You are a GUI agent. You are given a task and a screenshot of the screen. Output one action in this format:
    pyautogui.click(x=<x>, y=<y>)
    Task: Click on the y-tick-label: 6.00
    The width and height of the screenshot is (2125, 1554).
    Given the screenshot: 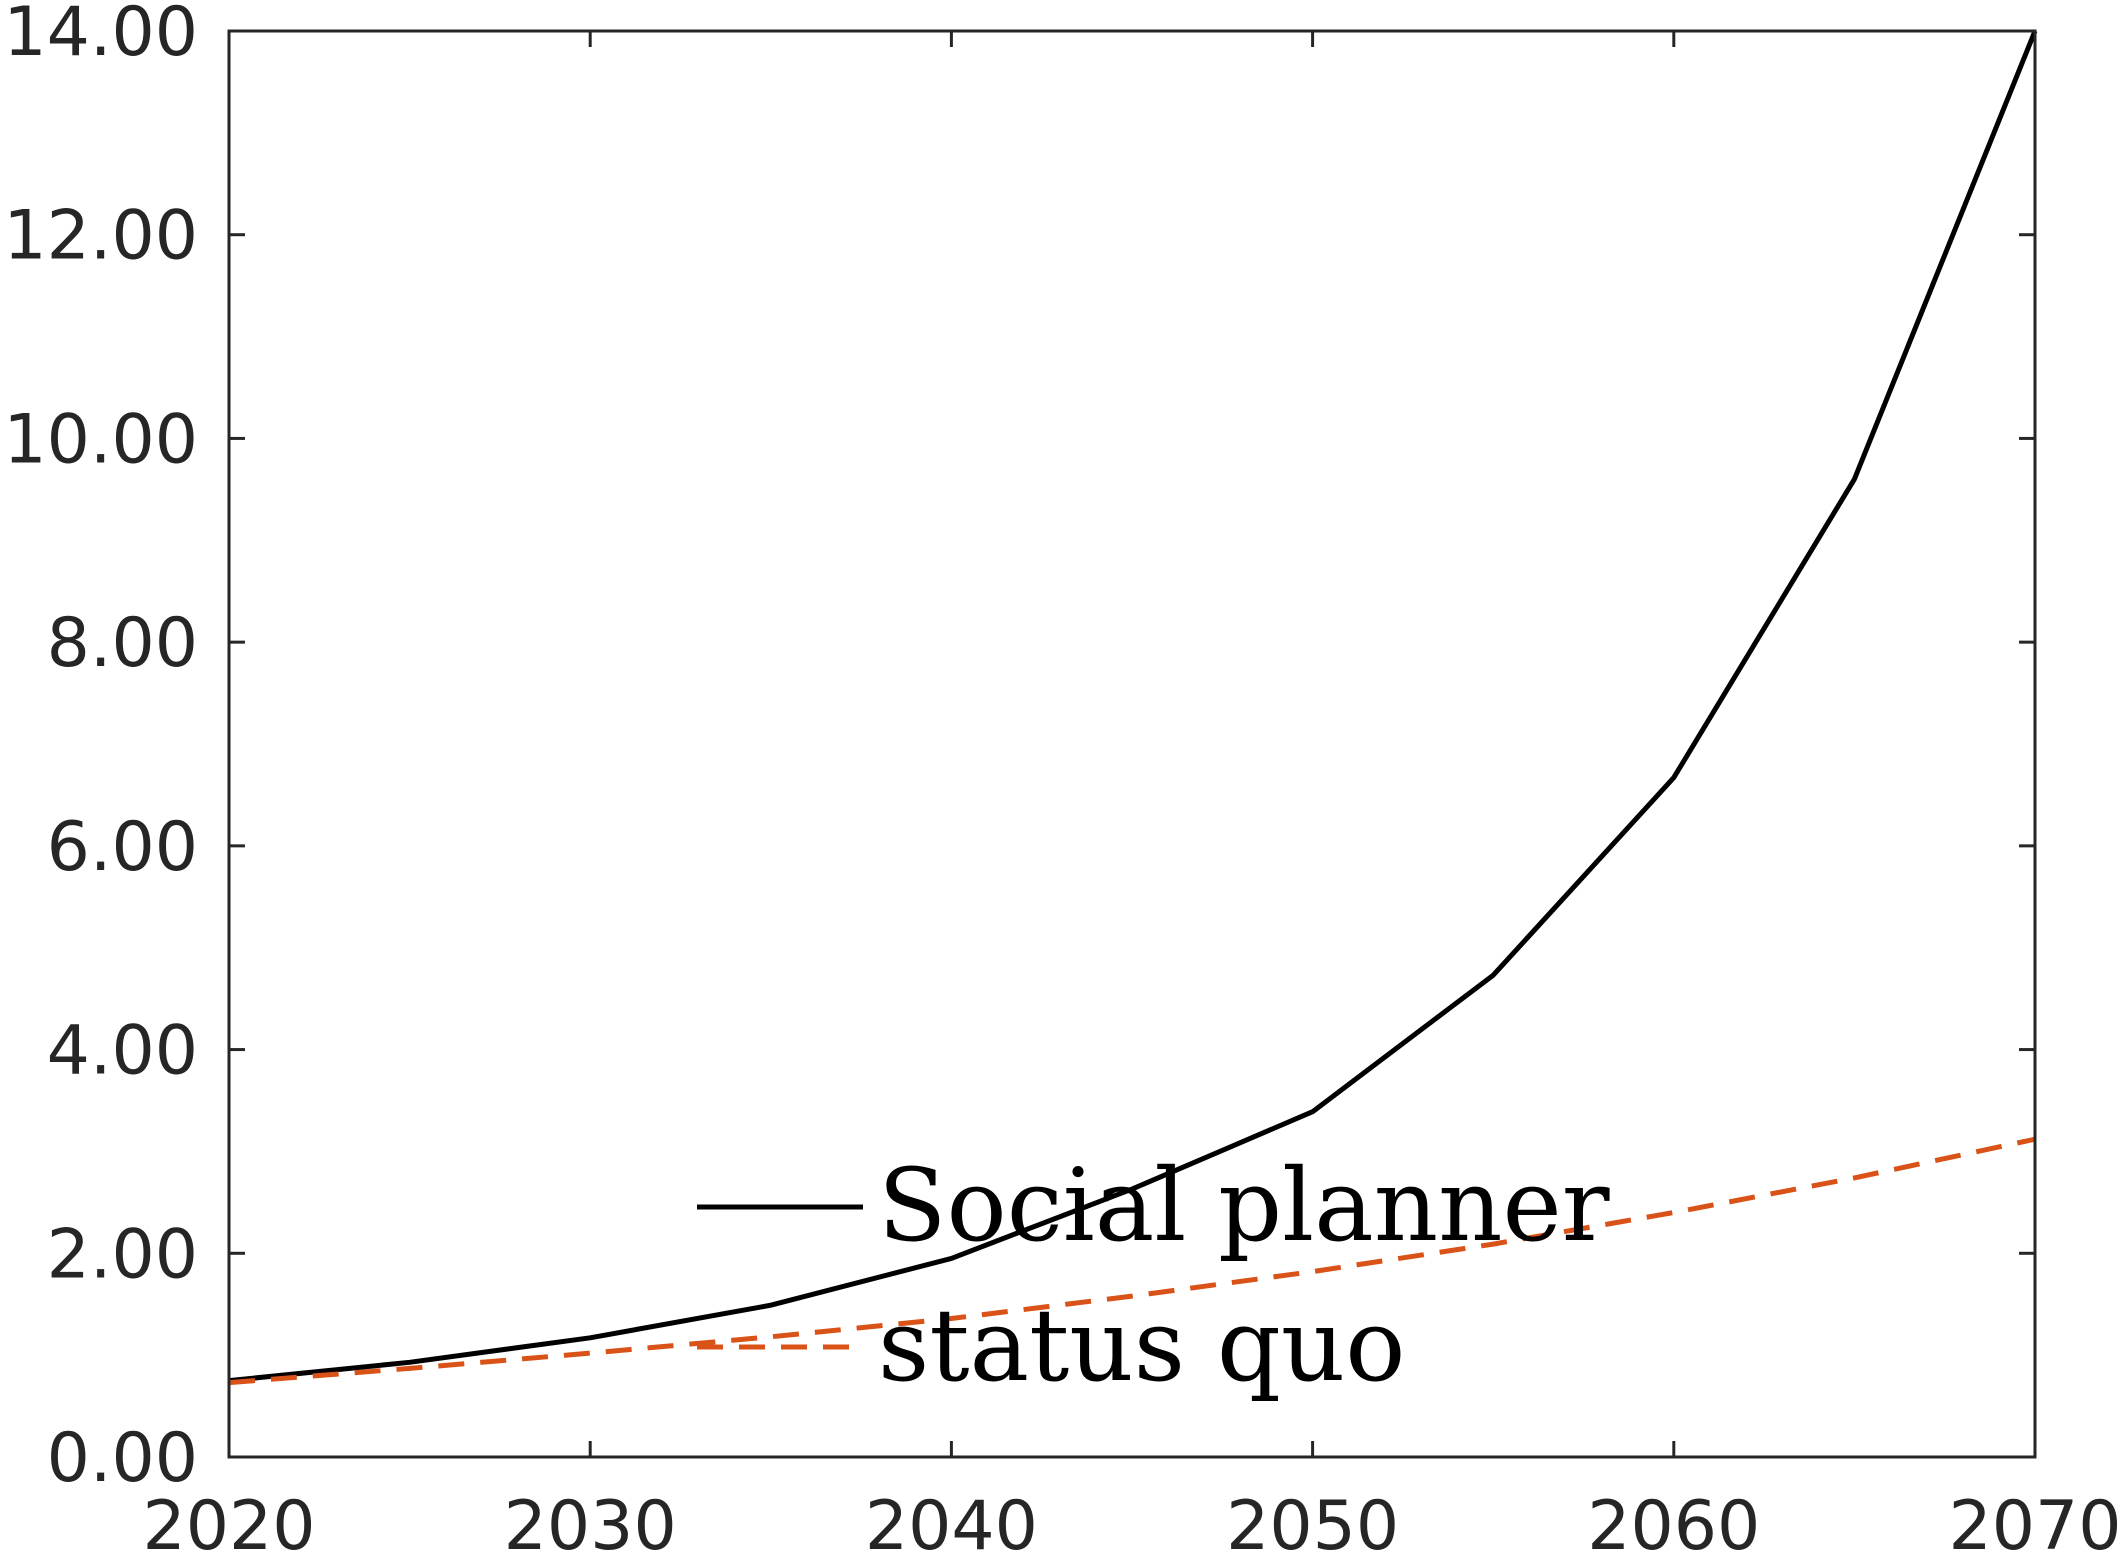 What is the action you would take?
    pyautogui.click(x=122, y=847)
    